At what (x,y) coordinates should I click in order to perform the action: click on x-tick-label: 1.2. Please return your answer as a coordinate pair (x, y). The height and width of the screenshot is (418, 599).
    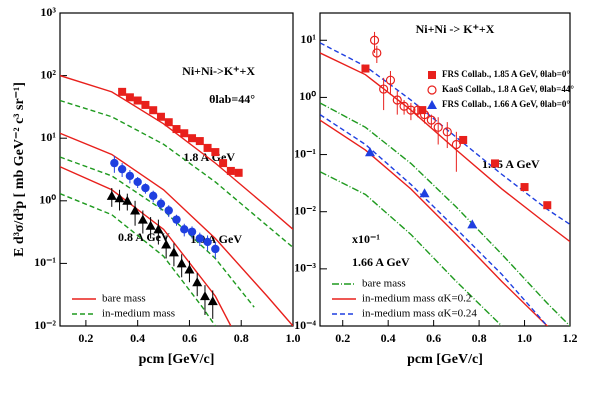
    Looking at the image, I should click on (570, 338).